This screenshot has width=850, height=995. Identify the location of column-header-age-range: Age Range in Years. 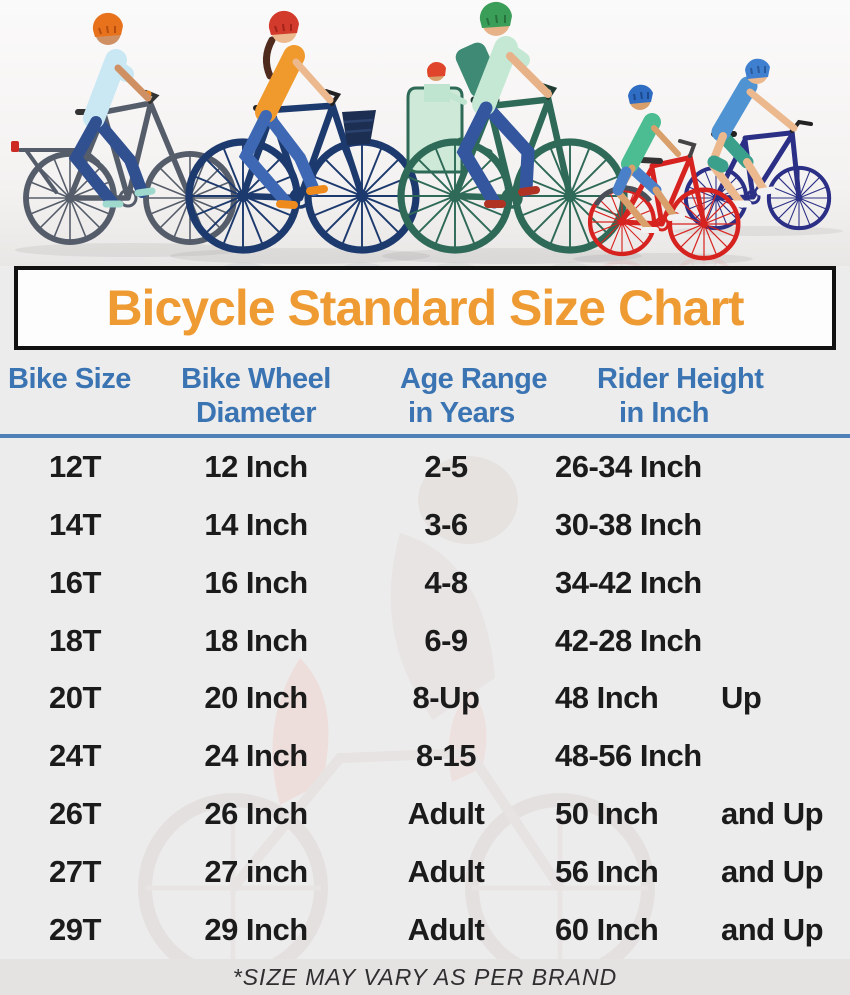
(454, 396).